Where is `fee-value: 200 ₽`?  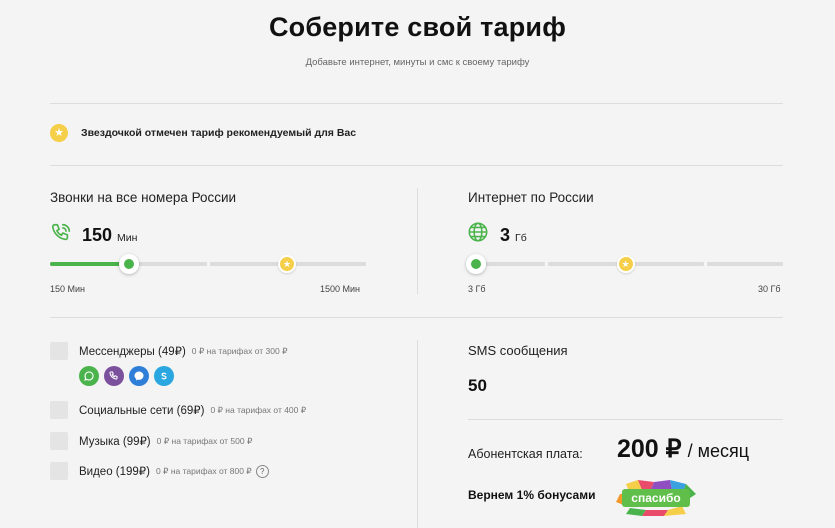 fee-value: 200 ₽ is located at coordinates (649, 449).